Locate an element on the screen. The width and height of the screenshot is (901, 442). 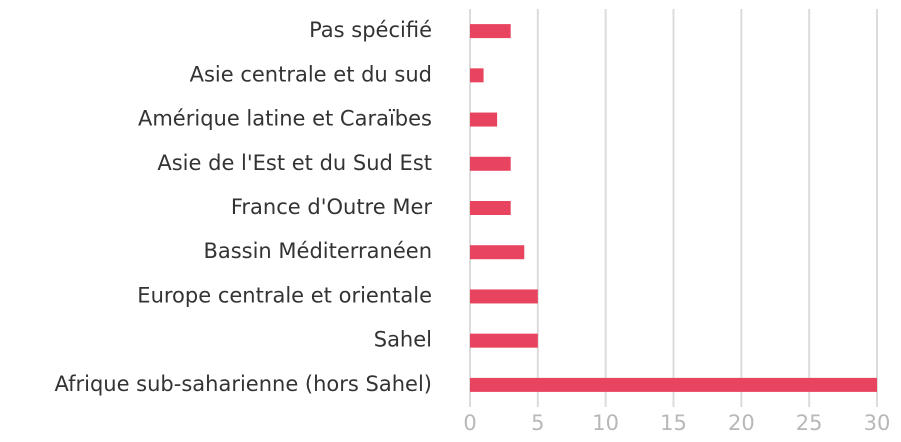
y-tick-label: Pas spécifié is located at coordinates (370, 30).